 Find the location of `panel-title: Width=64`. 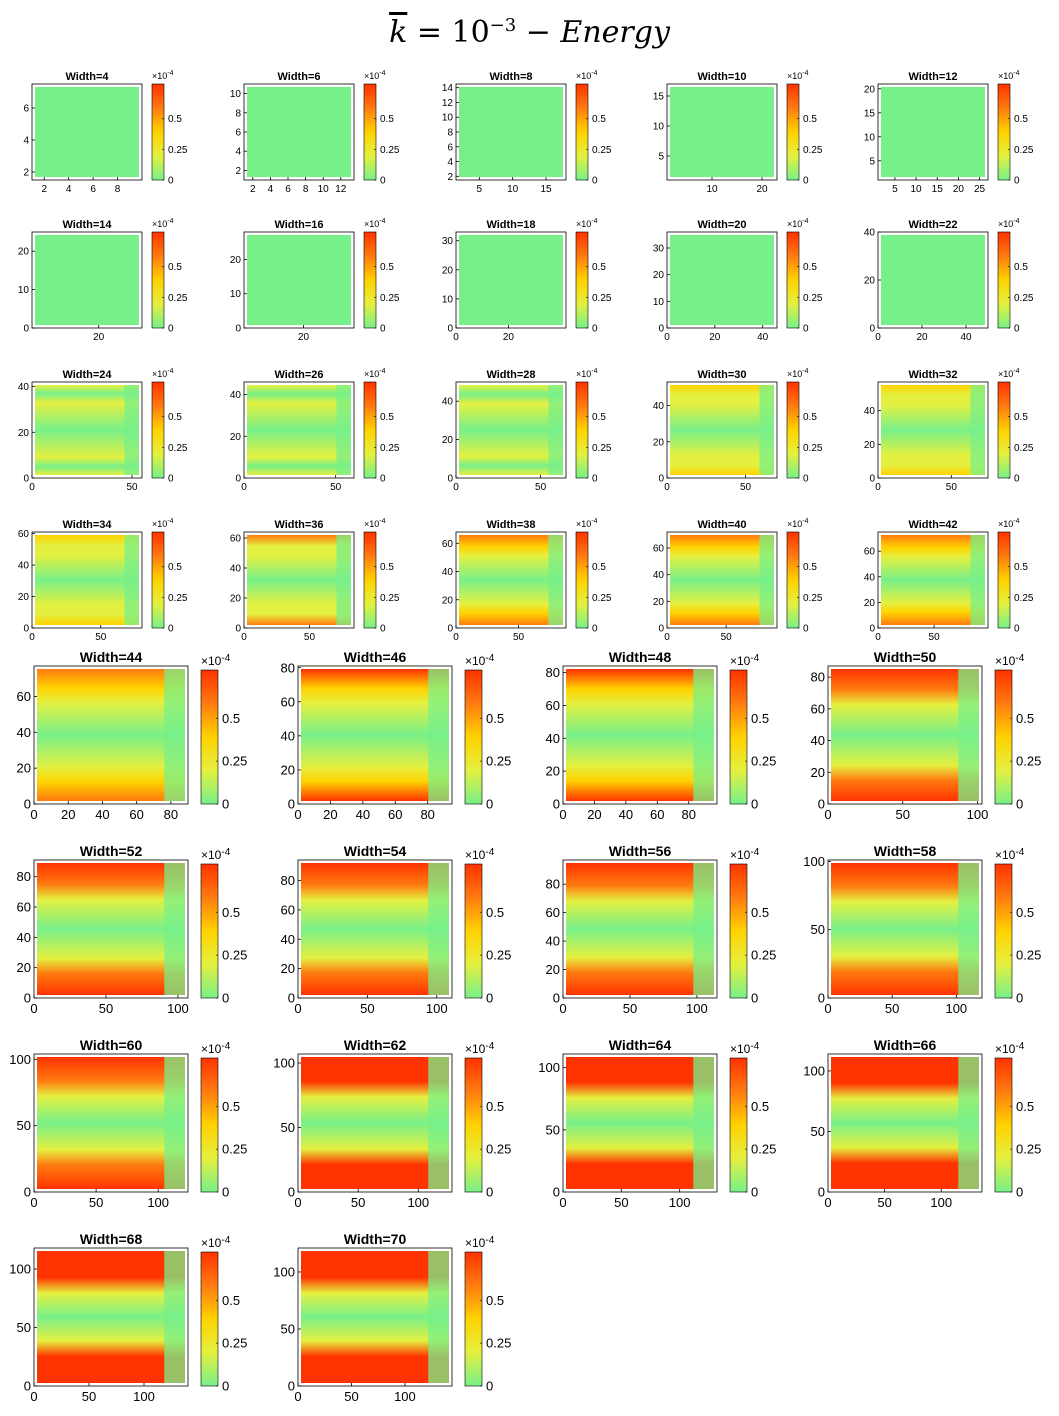

panel-title: Width=64 is located at coordinates (640, 1045).